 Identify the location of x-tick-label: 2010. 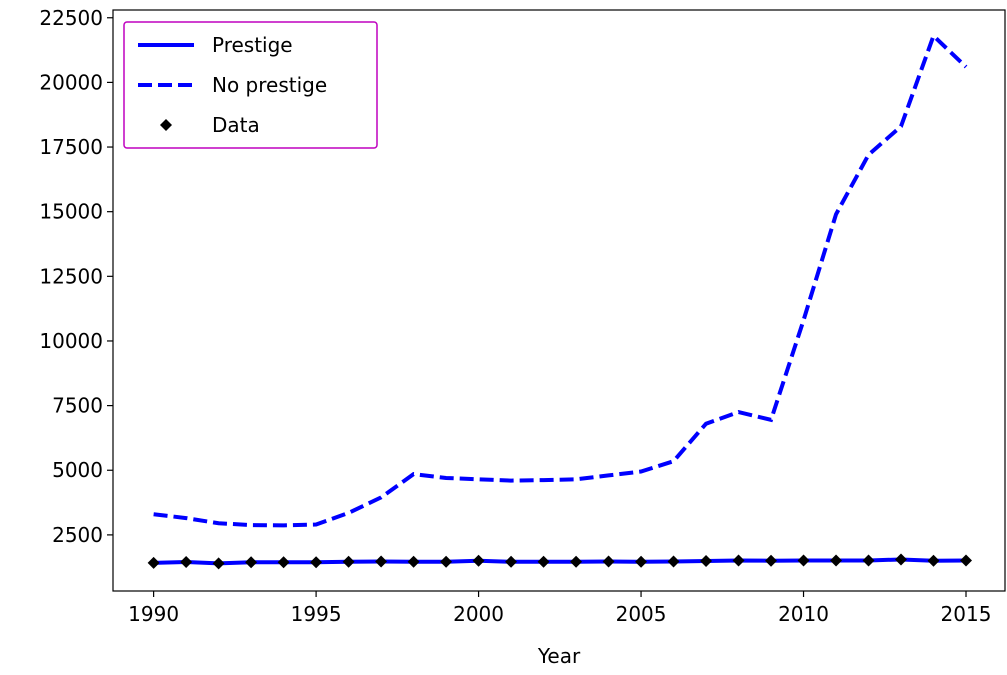
(803, 614).